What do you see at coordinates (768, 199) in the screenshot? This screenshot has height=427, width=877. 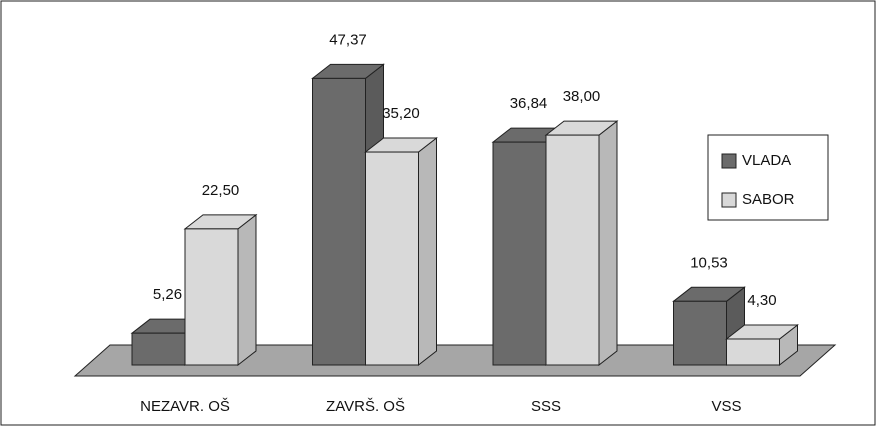 I see `legend-label: SABOR` at bounding box center [768, 199].